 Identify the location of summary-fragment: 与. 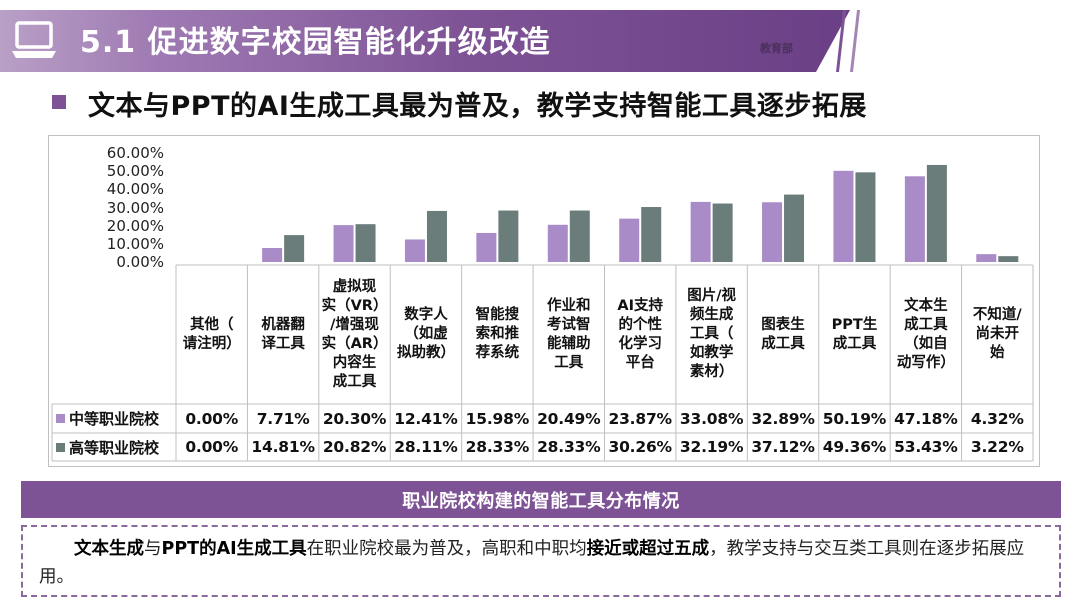
(153, 549).